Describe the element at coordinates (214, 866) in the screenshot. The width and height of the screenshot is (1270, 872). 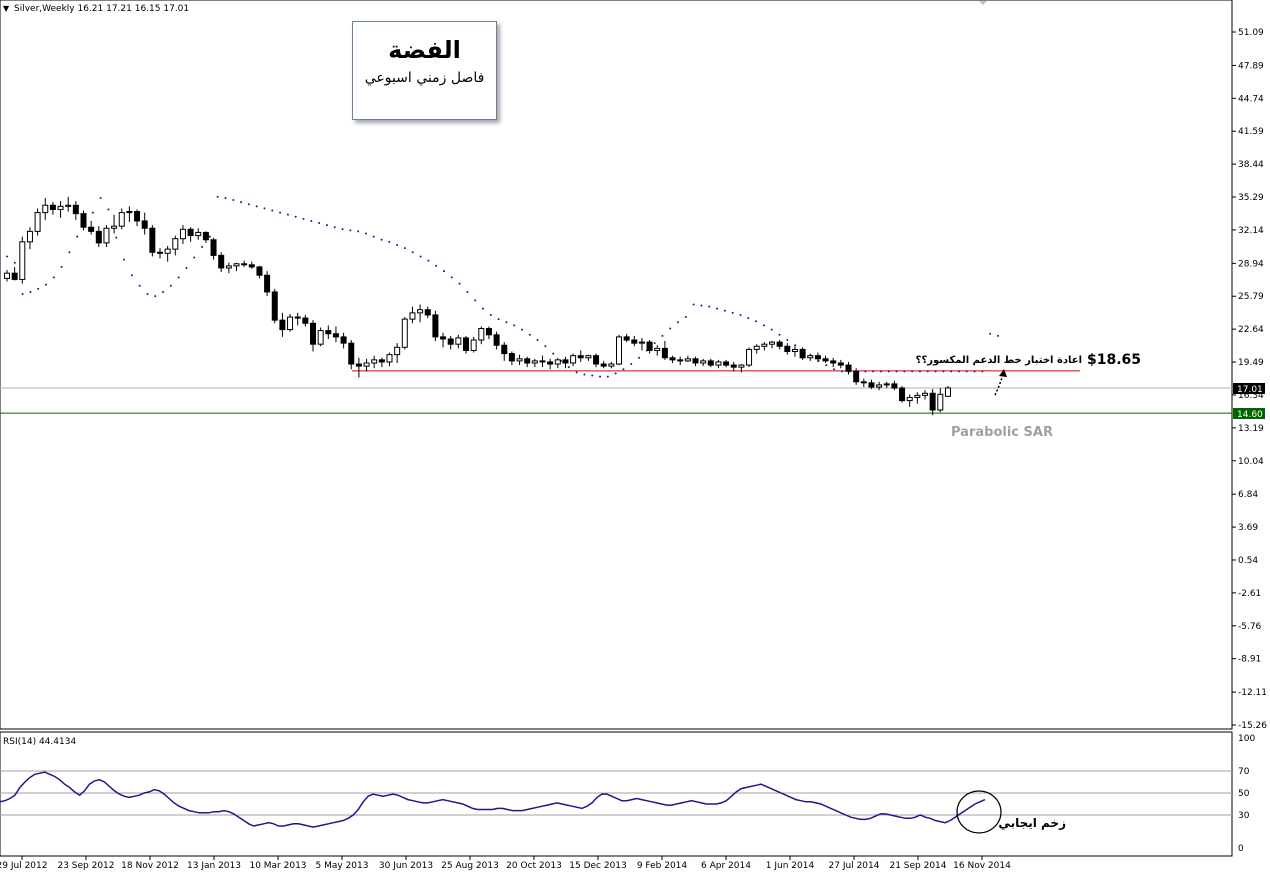
I see `time-tick-label: 13 Jan 2013` at that location.